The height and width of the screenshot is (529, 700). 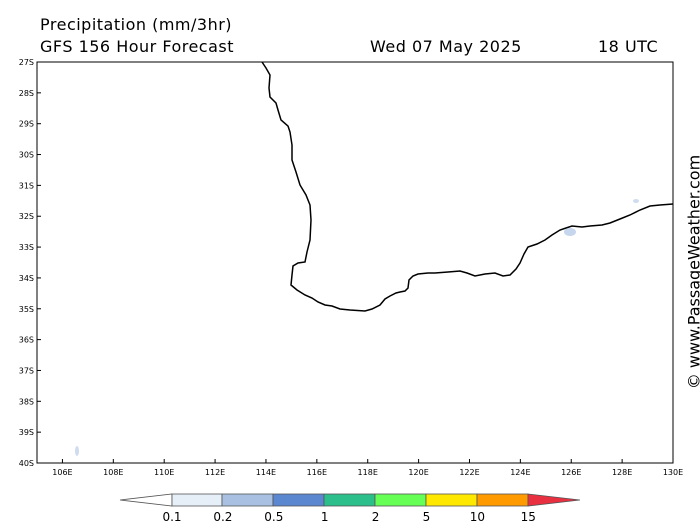 I want to click on colorbar-label: 0.2, so click(x=222, y=517).